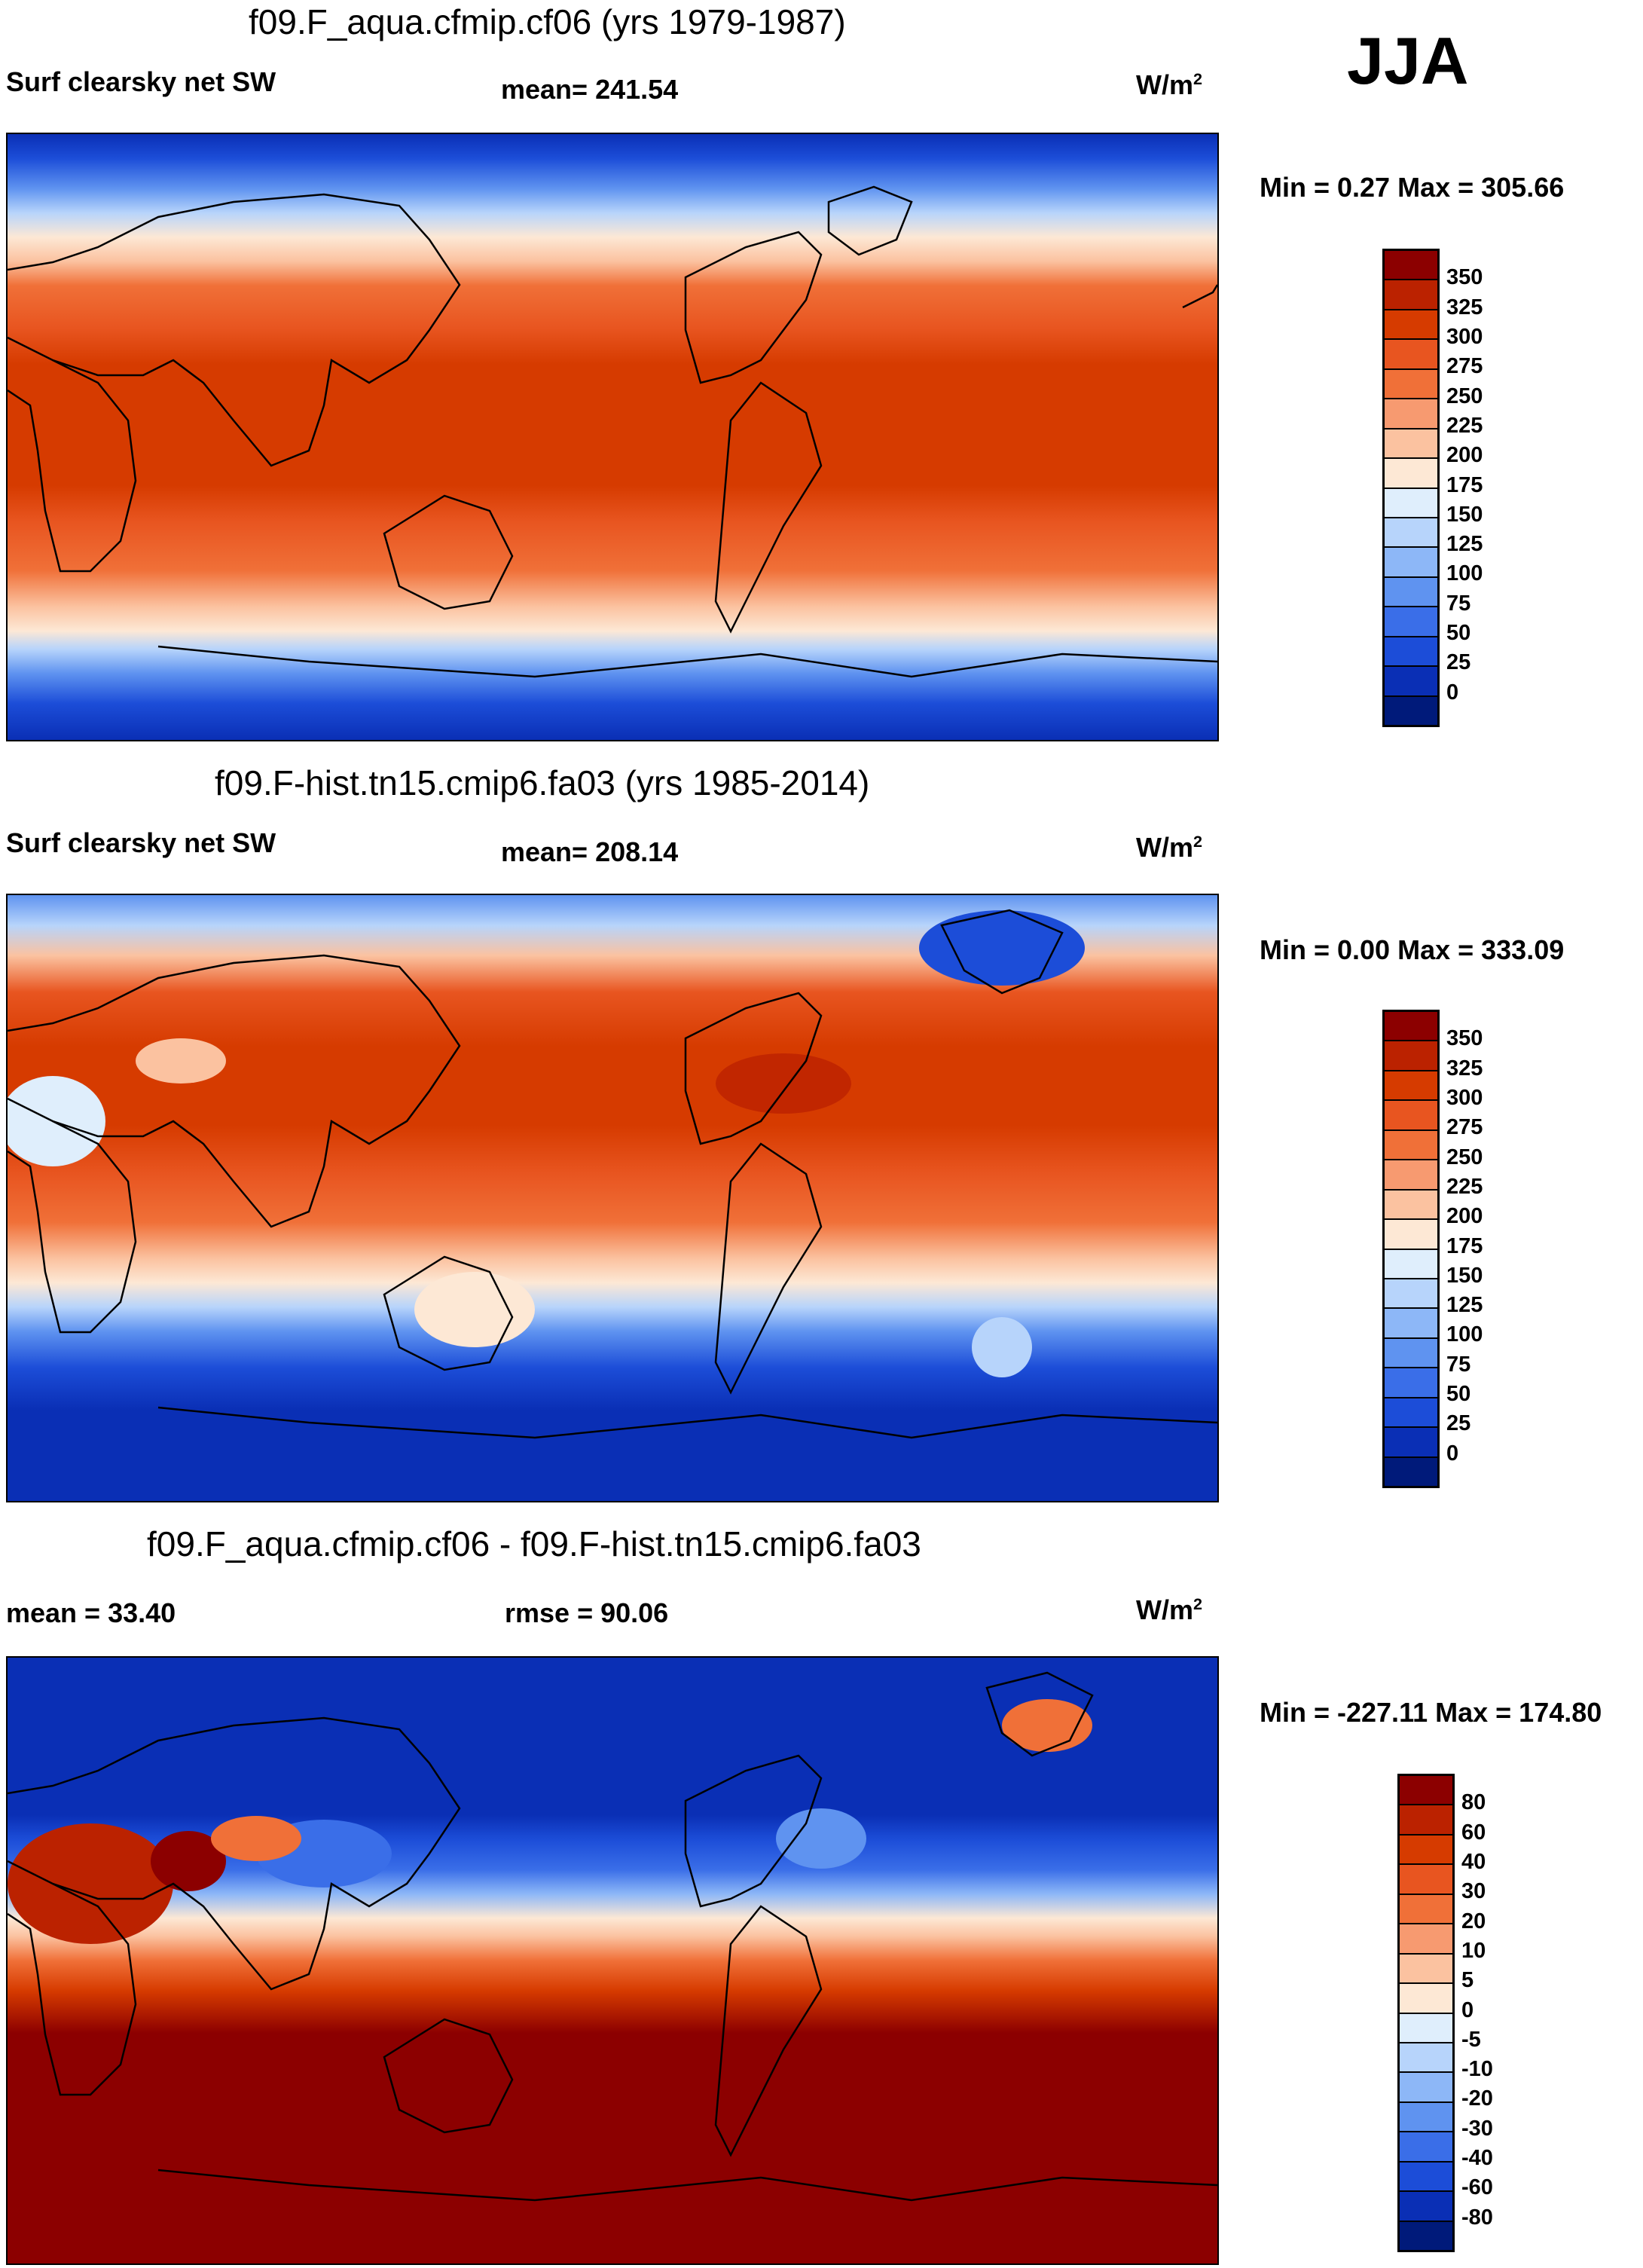 This screenshot has width=1643, height=2268. I want to click on panel-3-colorbar, so click(1426, 2013).